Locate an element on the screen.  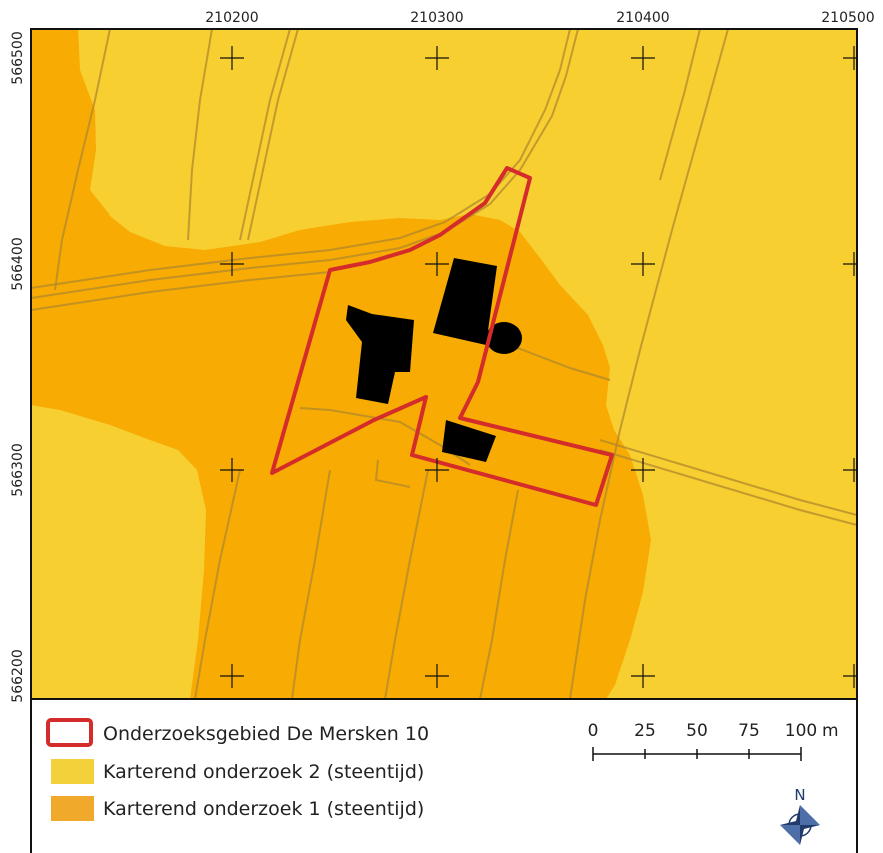
scale-tick-label: 100 is located at coordinates (801, 731).